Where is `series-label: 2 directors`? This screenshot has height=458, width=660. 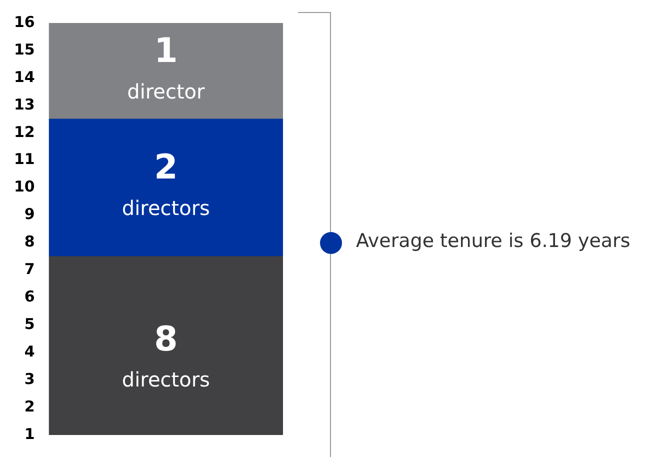
series-label: 2 directors is located at coordinates (166, 184).